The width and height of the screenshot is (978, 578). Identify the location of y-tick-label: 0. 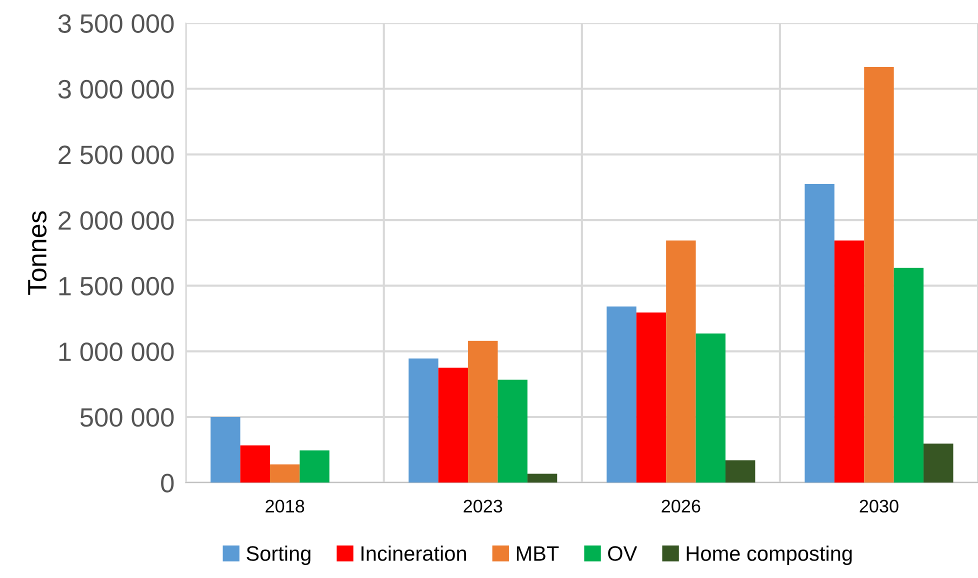
(167, 483).